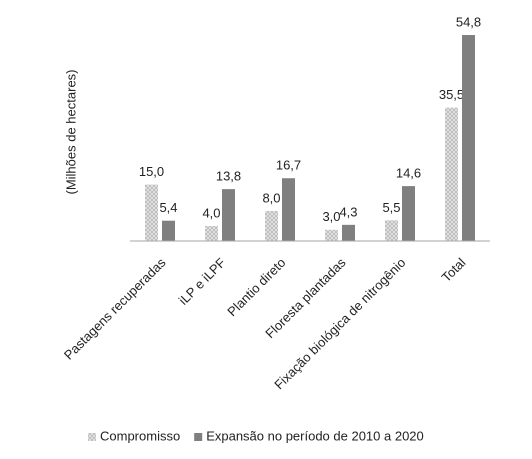 This screenshot has width=532, height=459. Describe the element at coordinates (271, 197) in the screenshot. I see `value-label: 8,0` at that location.